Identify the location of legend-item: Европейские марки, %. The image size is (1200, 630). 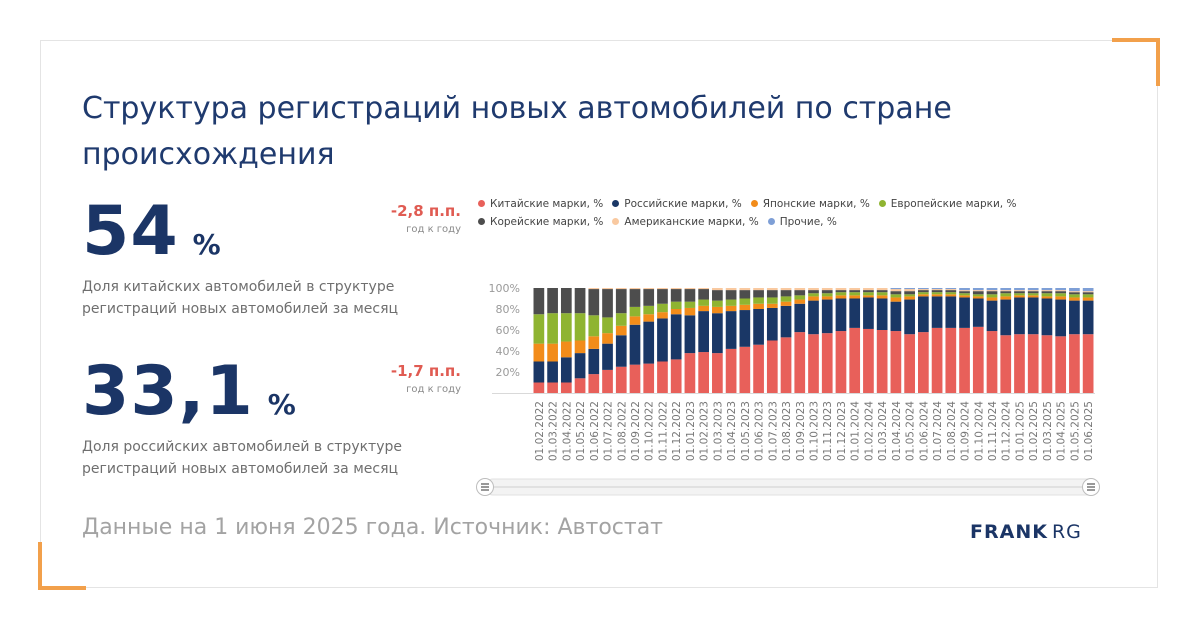
(947, 204).